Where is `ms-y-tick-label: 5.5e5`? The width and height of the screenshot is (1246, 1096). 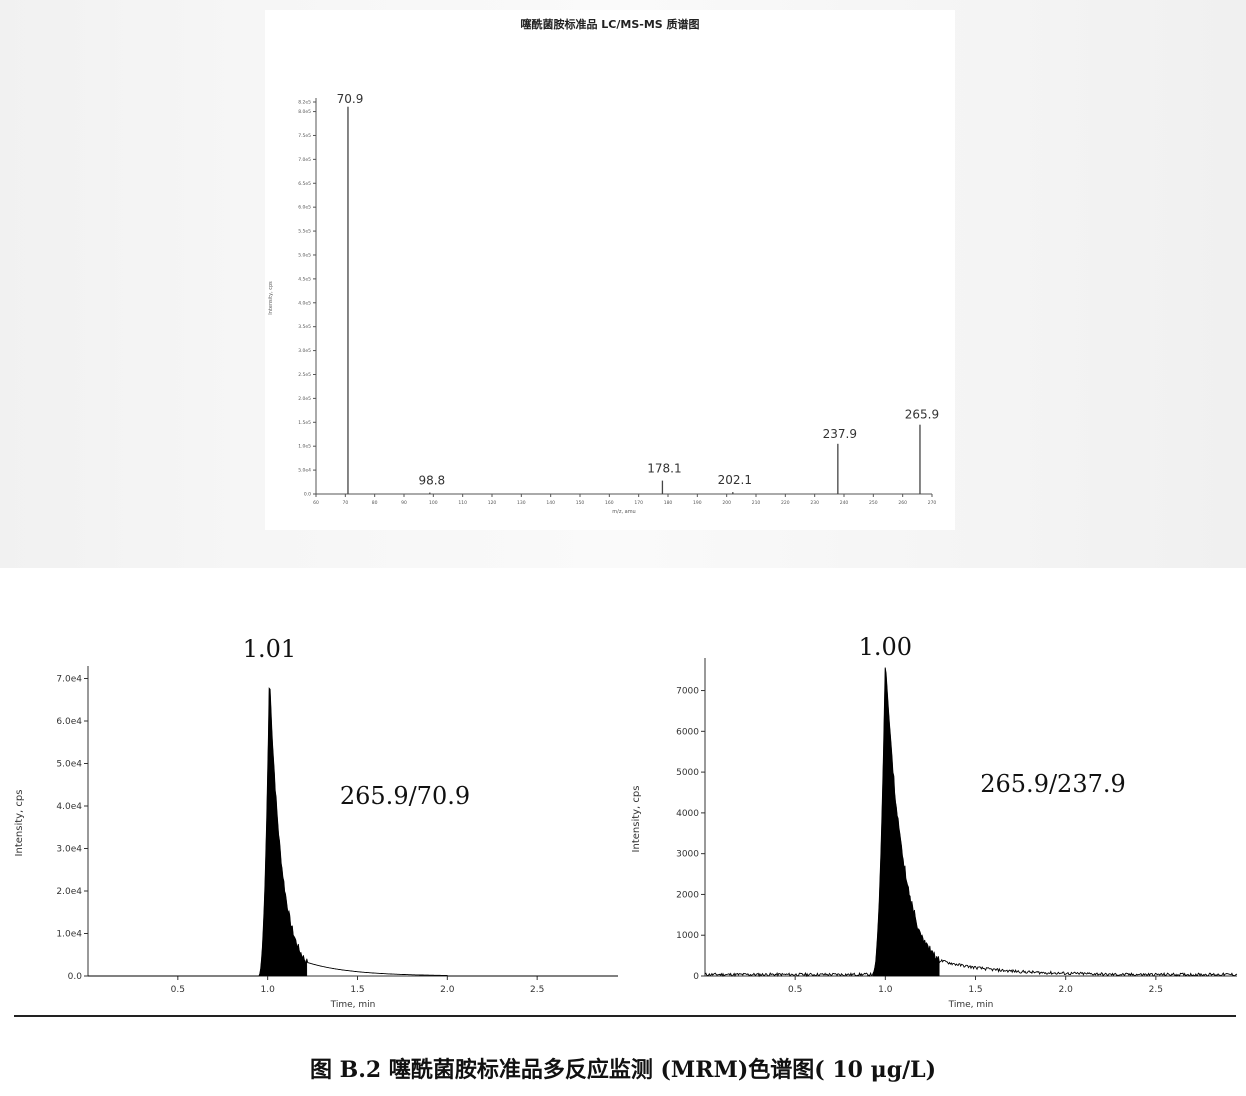
ms-y-tick-label: 5.5e5 is located at coordinates (304, 232).